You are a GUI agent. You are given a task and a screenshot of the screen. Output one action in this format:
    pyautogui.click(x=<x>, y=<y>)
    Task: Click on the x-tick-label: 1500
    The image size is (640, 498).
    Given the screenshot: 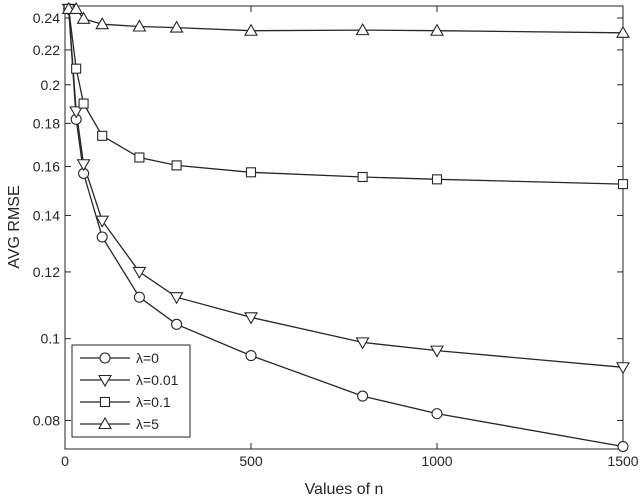 What is the action you would take?
    pyautogui.click(x=622, y=461)
    